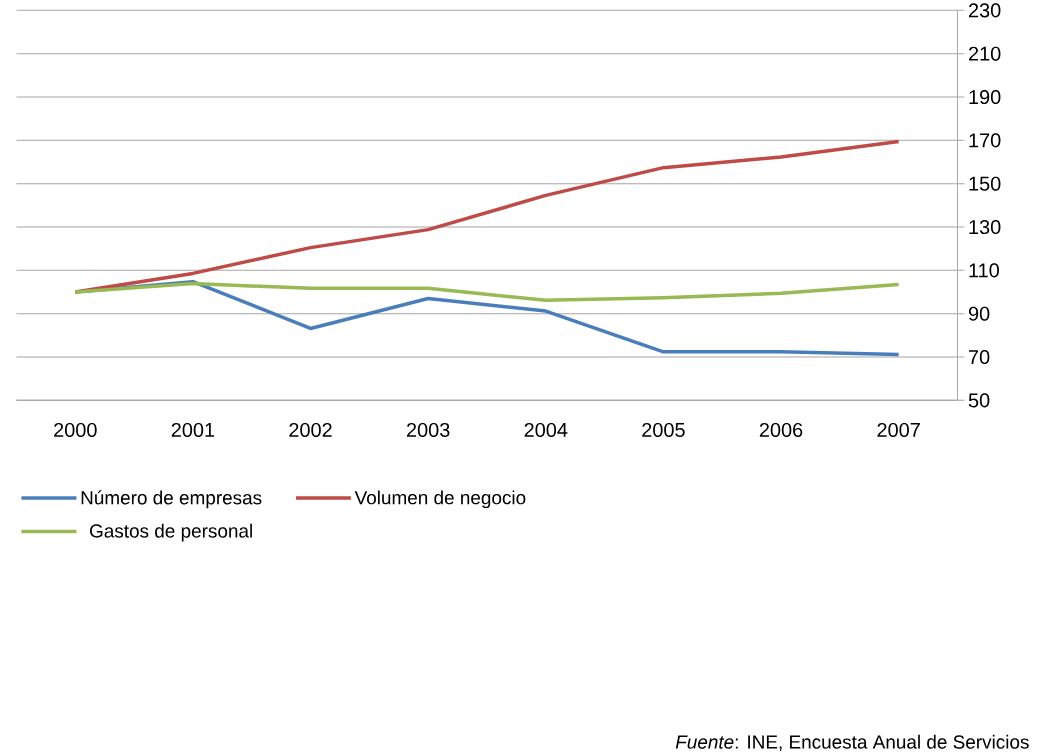 This screenshot has height=754, width=1037. What do you see at coordinates (979, 356) in the screenshot?
I see `y-tick-label: 70` at bounding box center [979, 356].